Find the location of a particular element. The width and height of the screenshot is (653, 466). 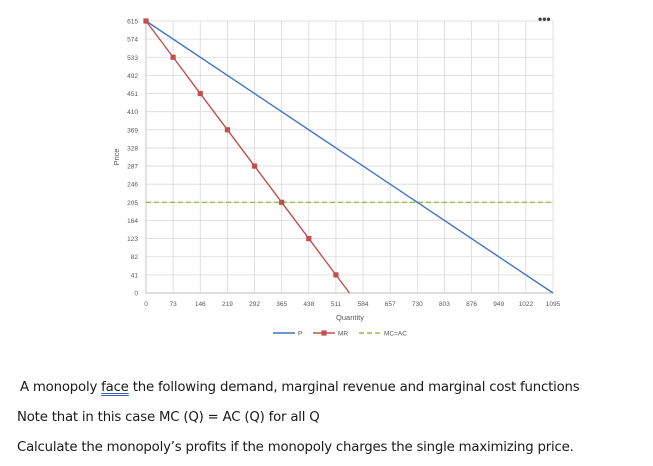

x-tick-label: 438 is located at coordinates (308, 304).